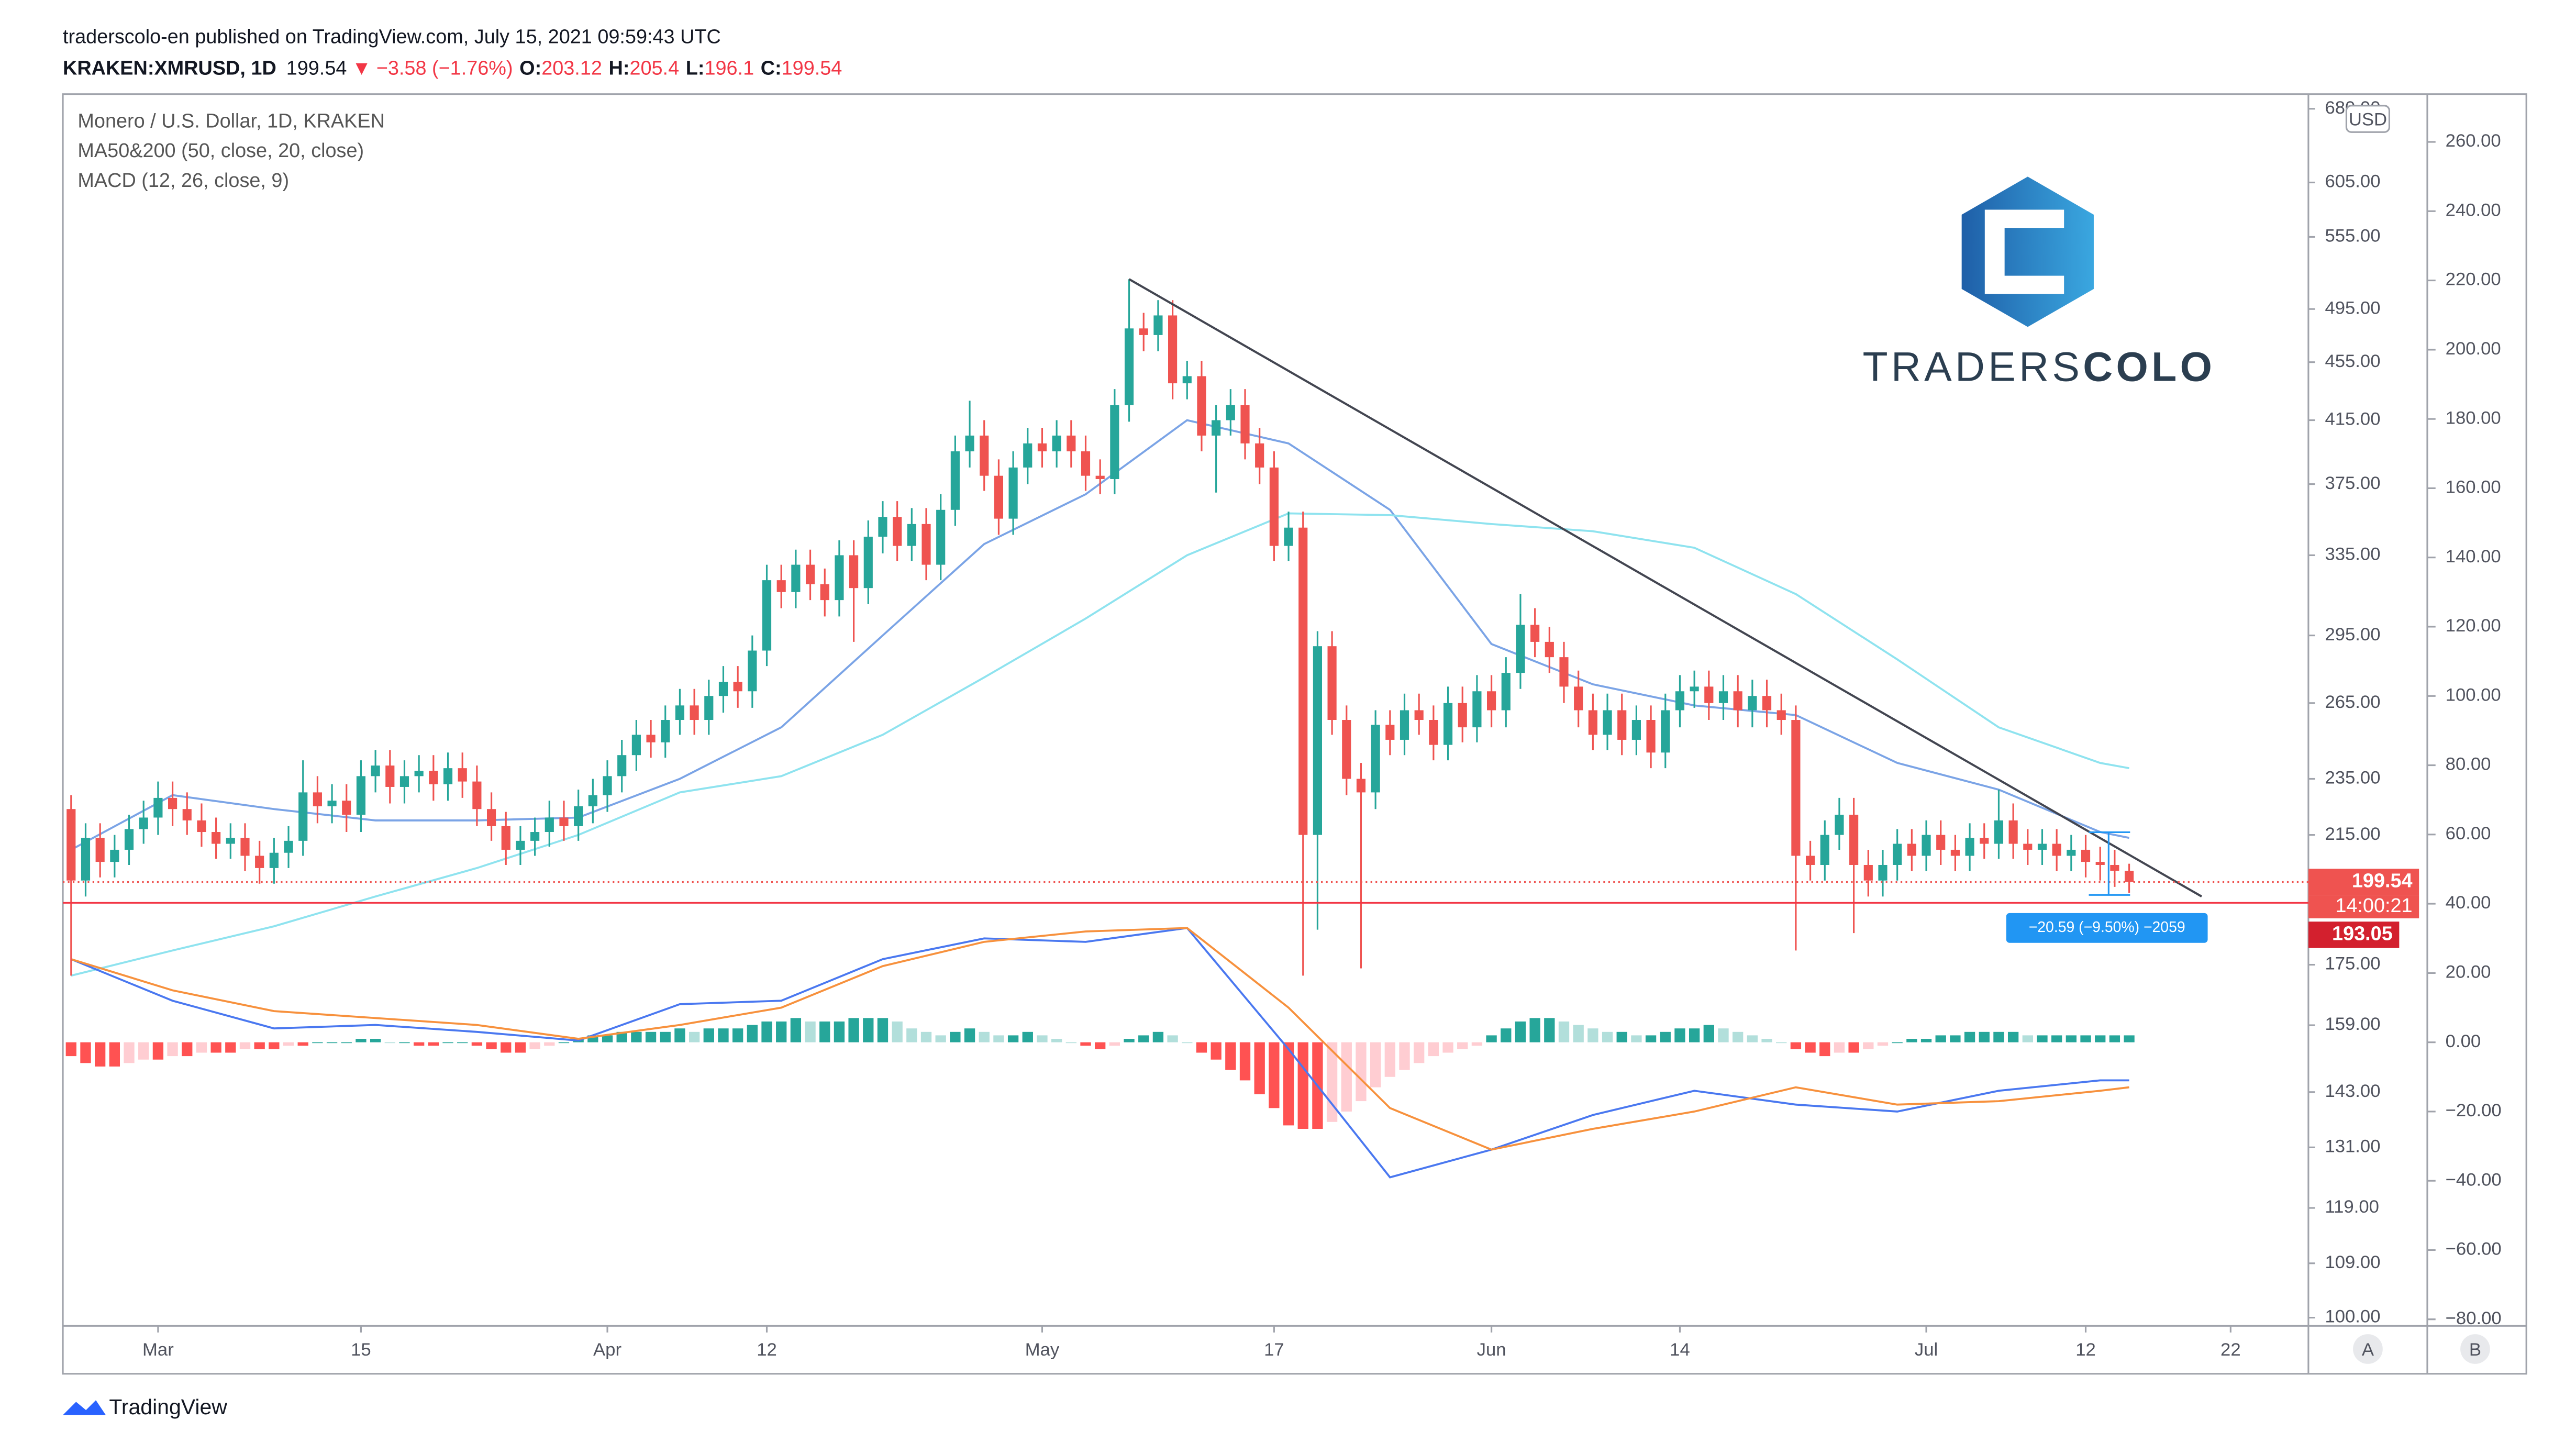  What do you see at coordinates (530, 68) in the screenshot?
I see `o-label: O:` at bounding box center [530, 68].